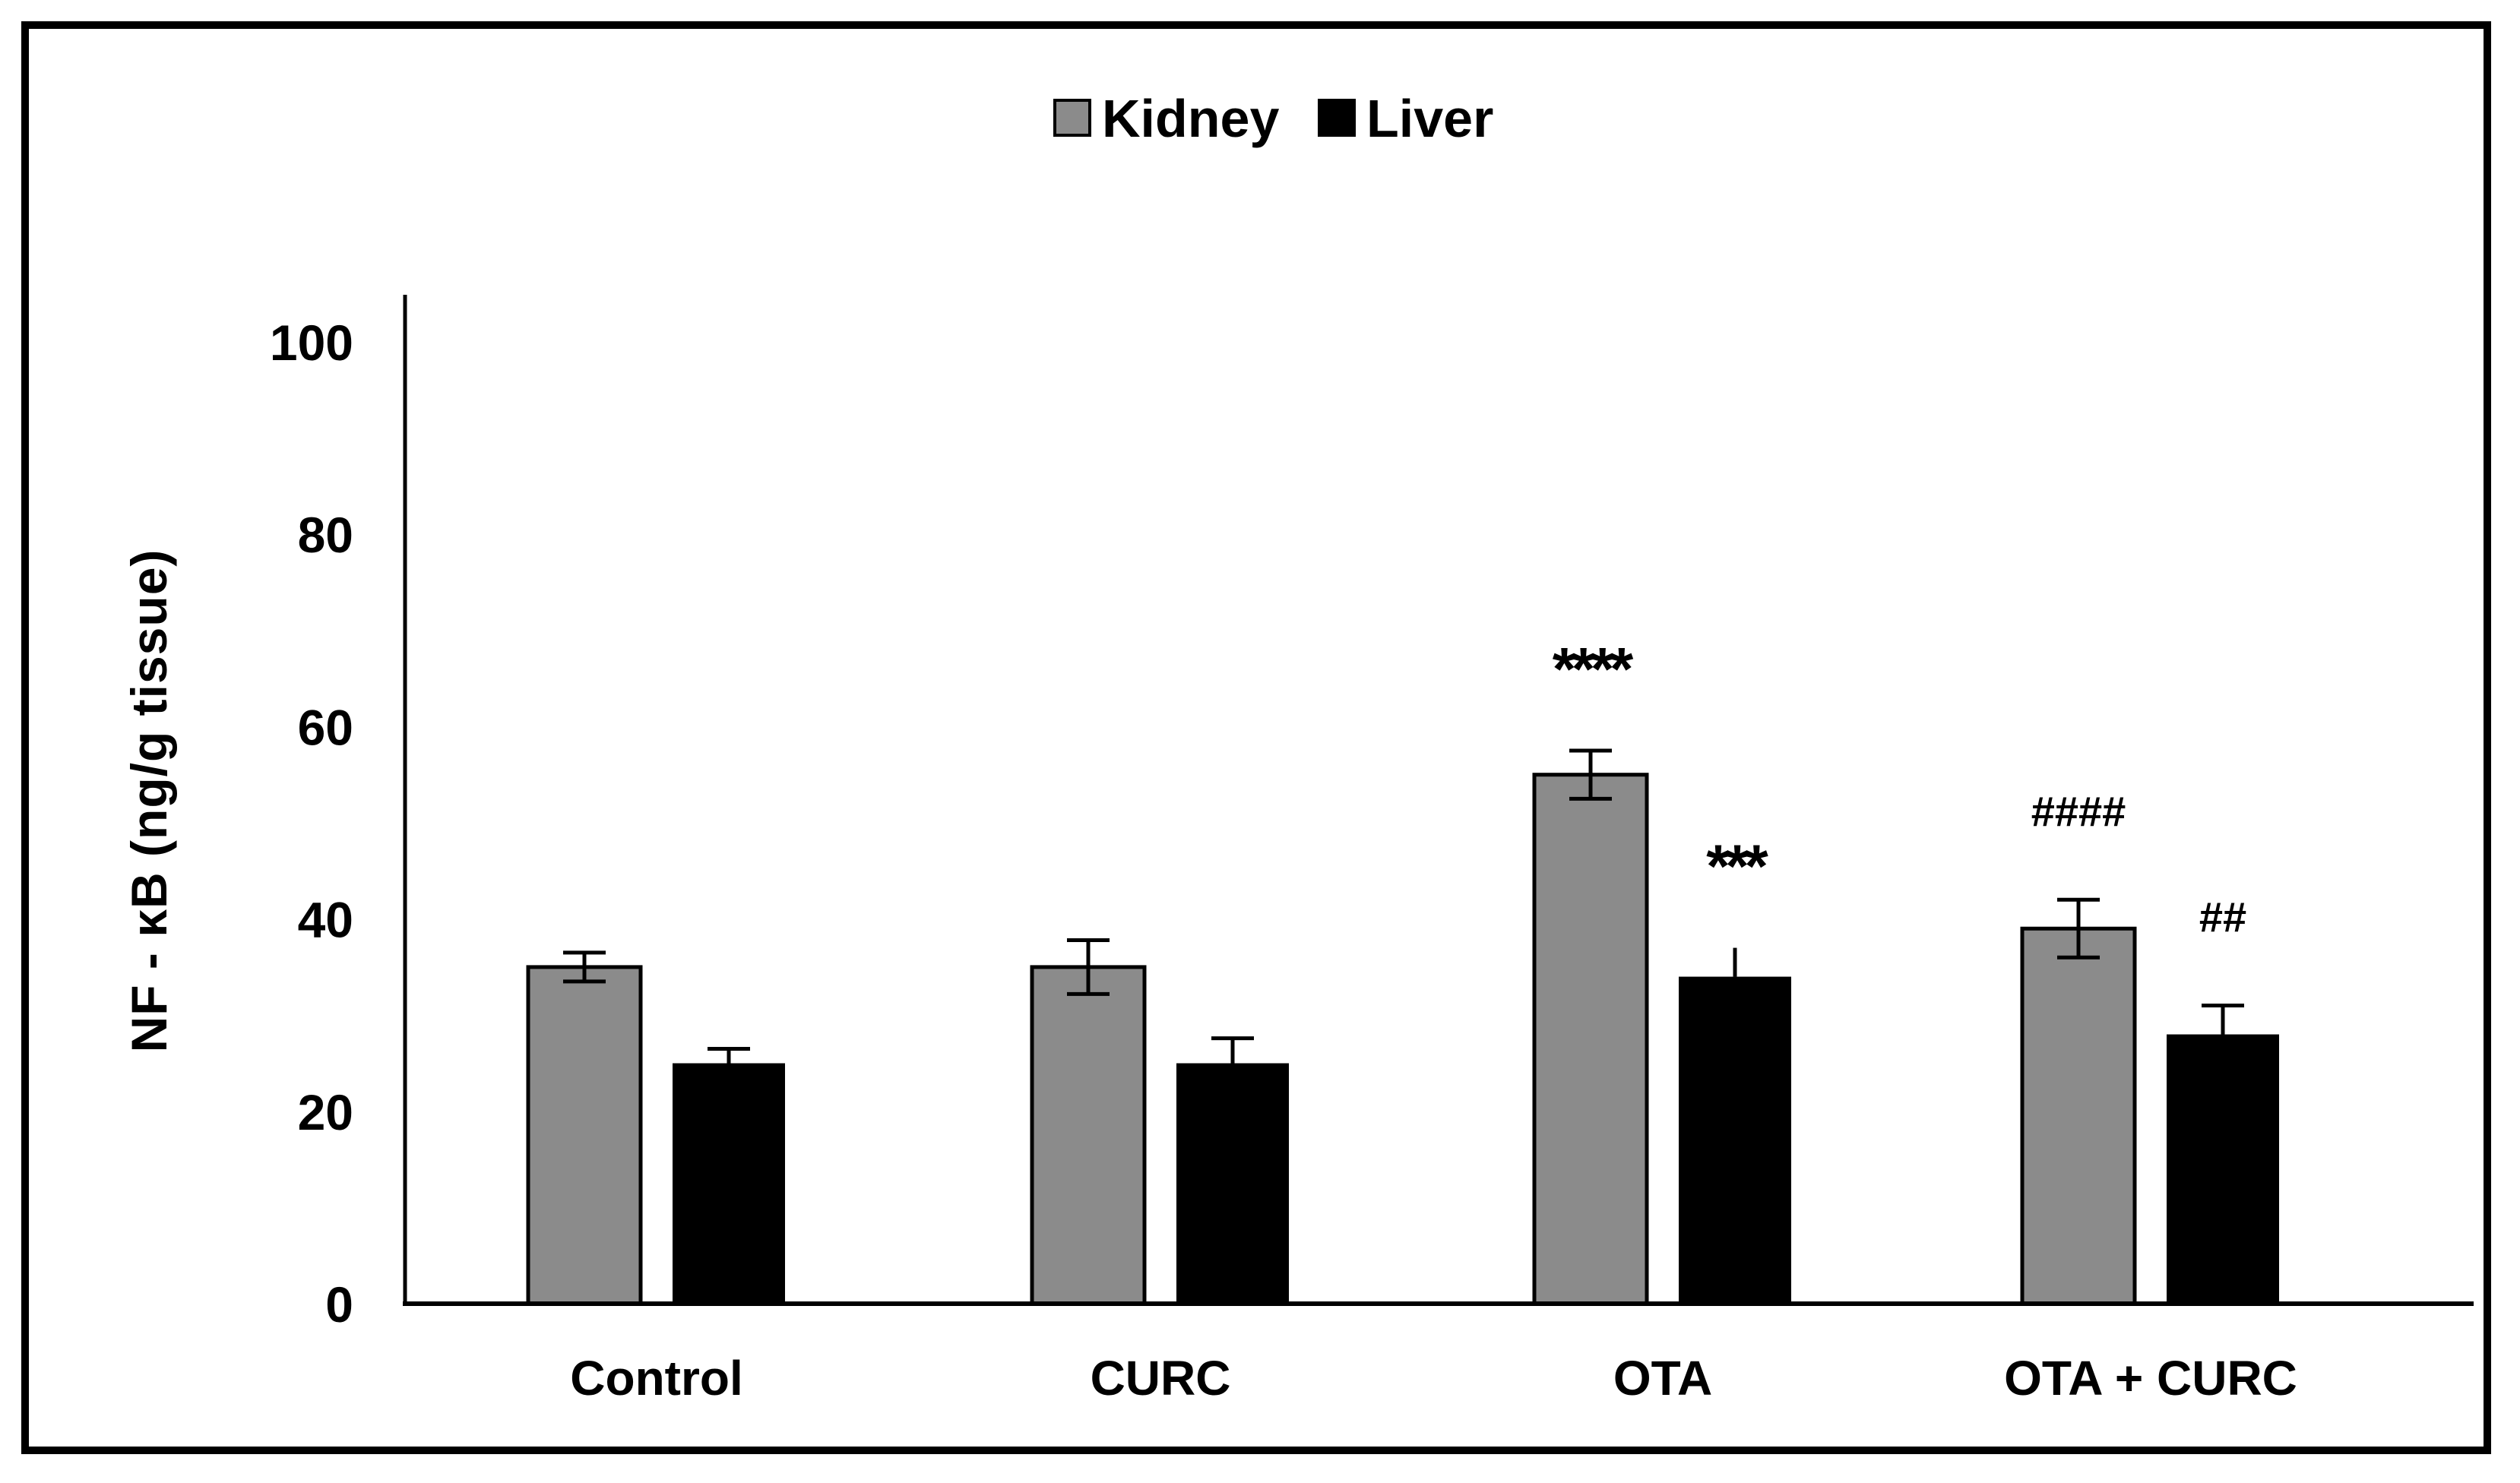 This screenshot has width=2520, height=1483. What do you see at coordinates (325, 727) in the screenshot?
I see `y-tick-label-60: 60` at bounding box center [325, 727].